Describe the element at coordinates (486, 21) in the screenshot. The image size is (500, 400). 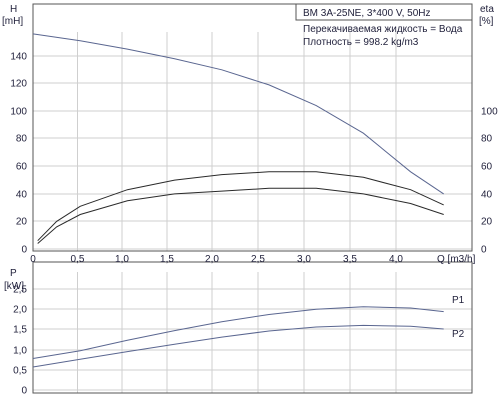
I see `y-axis-unit-eta: [%]` at that location.